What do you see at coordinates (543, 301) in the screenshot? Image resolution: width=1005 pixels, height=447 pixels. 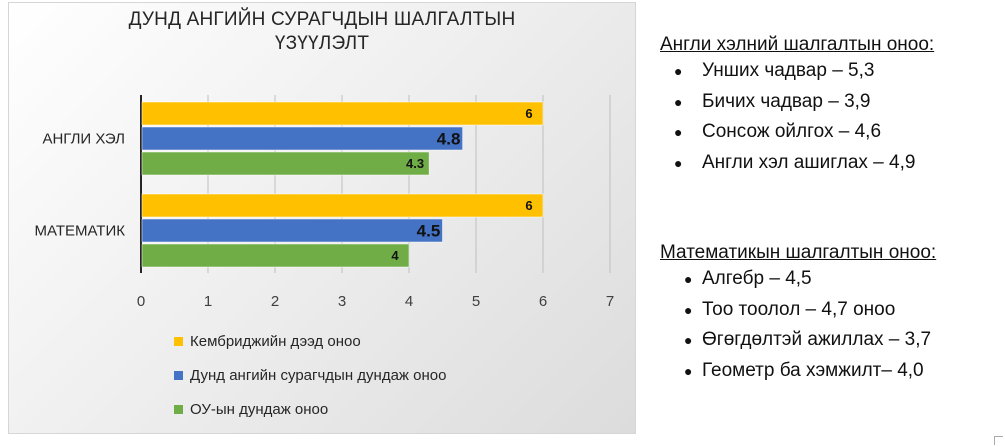 I see `x-tick-label: 6` at bounding box center [543, 301].